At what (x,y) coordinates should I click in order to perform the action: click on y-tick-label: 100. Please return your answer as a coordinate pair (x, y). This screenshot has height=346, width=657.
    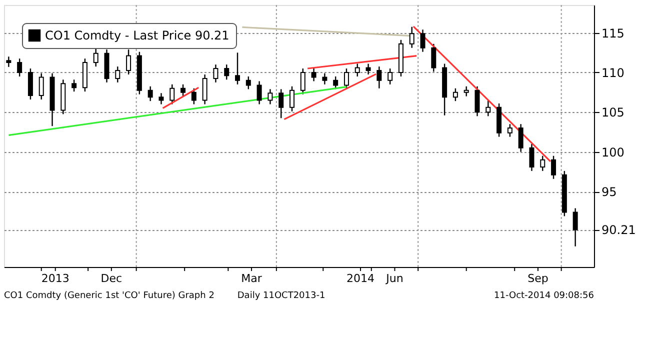
    Looking at the image, I should click on (613, 152).